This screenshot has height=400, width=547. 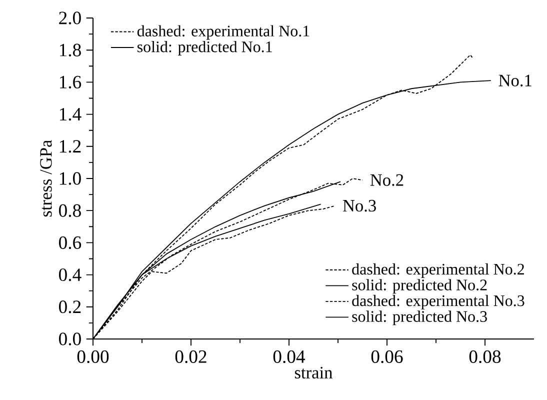 What do you see at coordinates (70, 275) in the screenshot?
I see `y-tick-label: 0.4` at bounding box center [70, 275].